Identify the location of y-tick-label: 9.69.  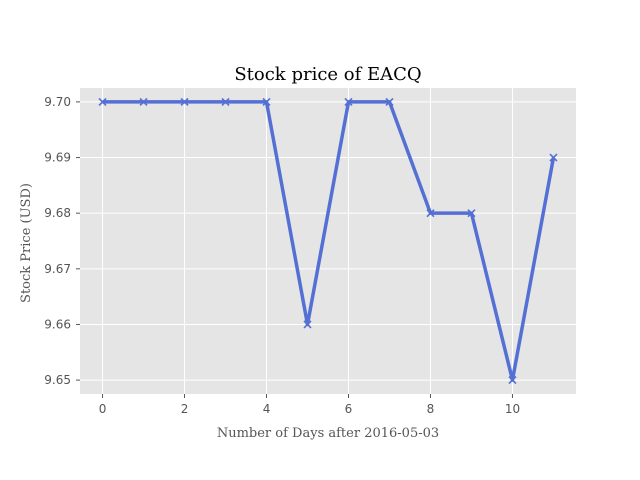
(57, 158).